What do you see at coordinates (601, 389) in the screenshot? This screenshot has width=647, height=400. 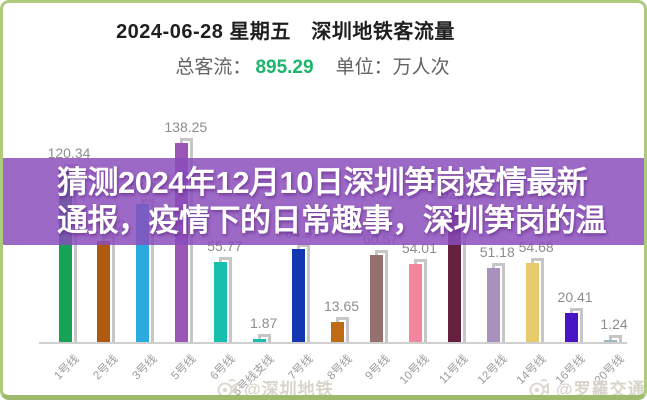 I see `watermark-text: @罗羅交通` at bounding box center [601, 389].